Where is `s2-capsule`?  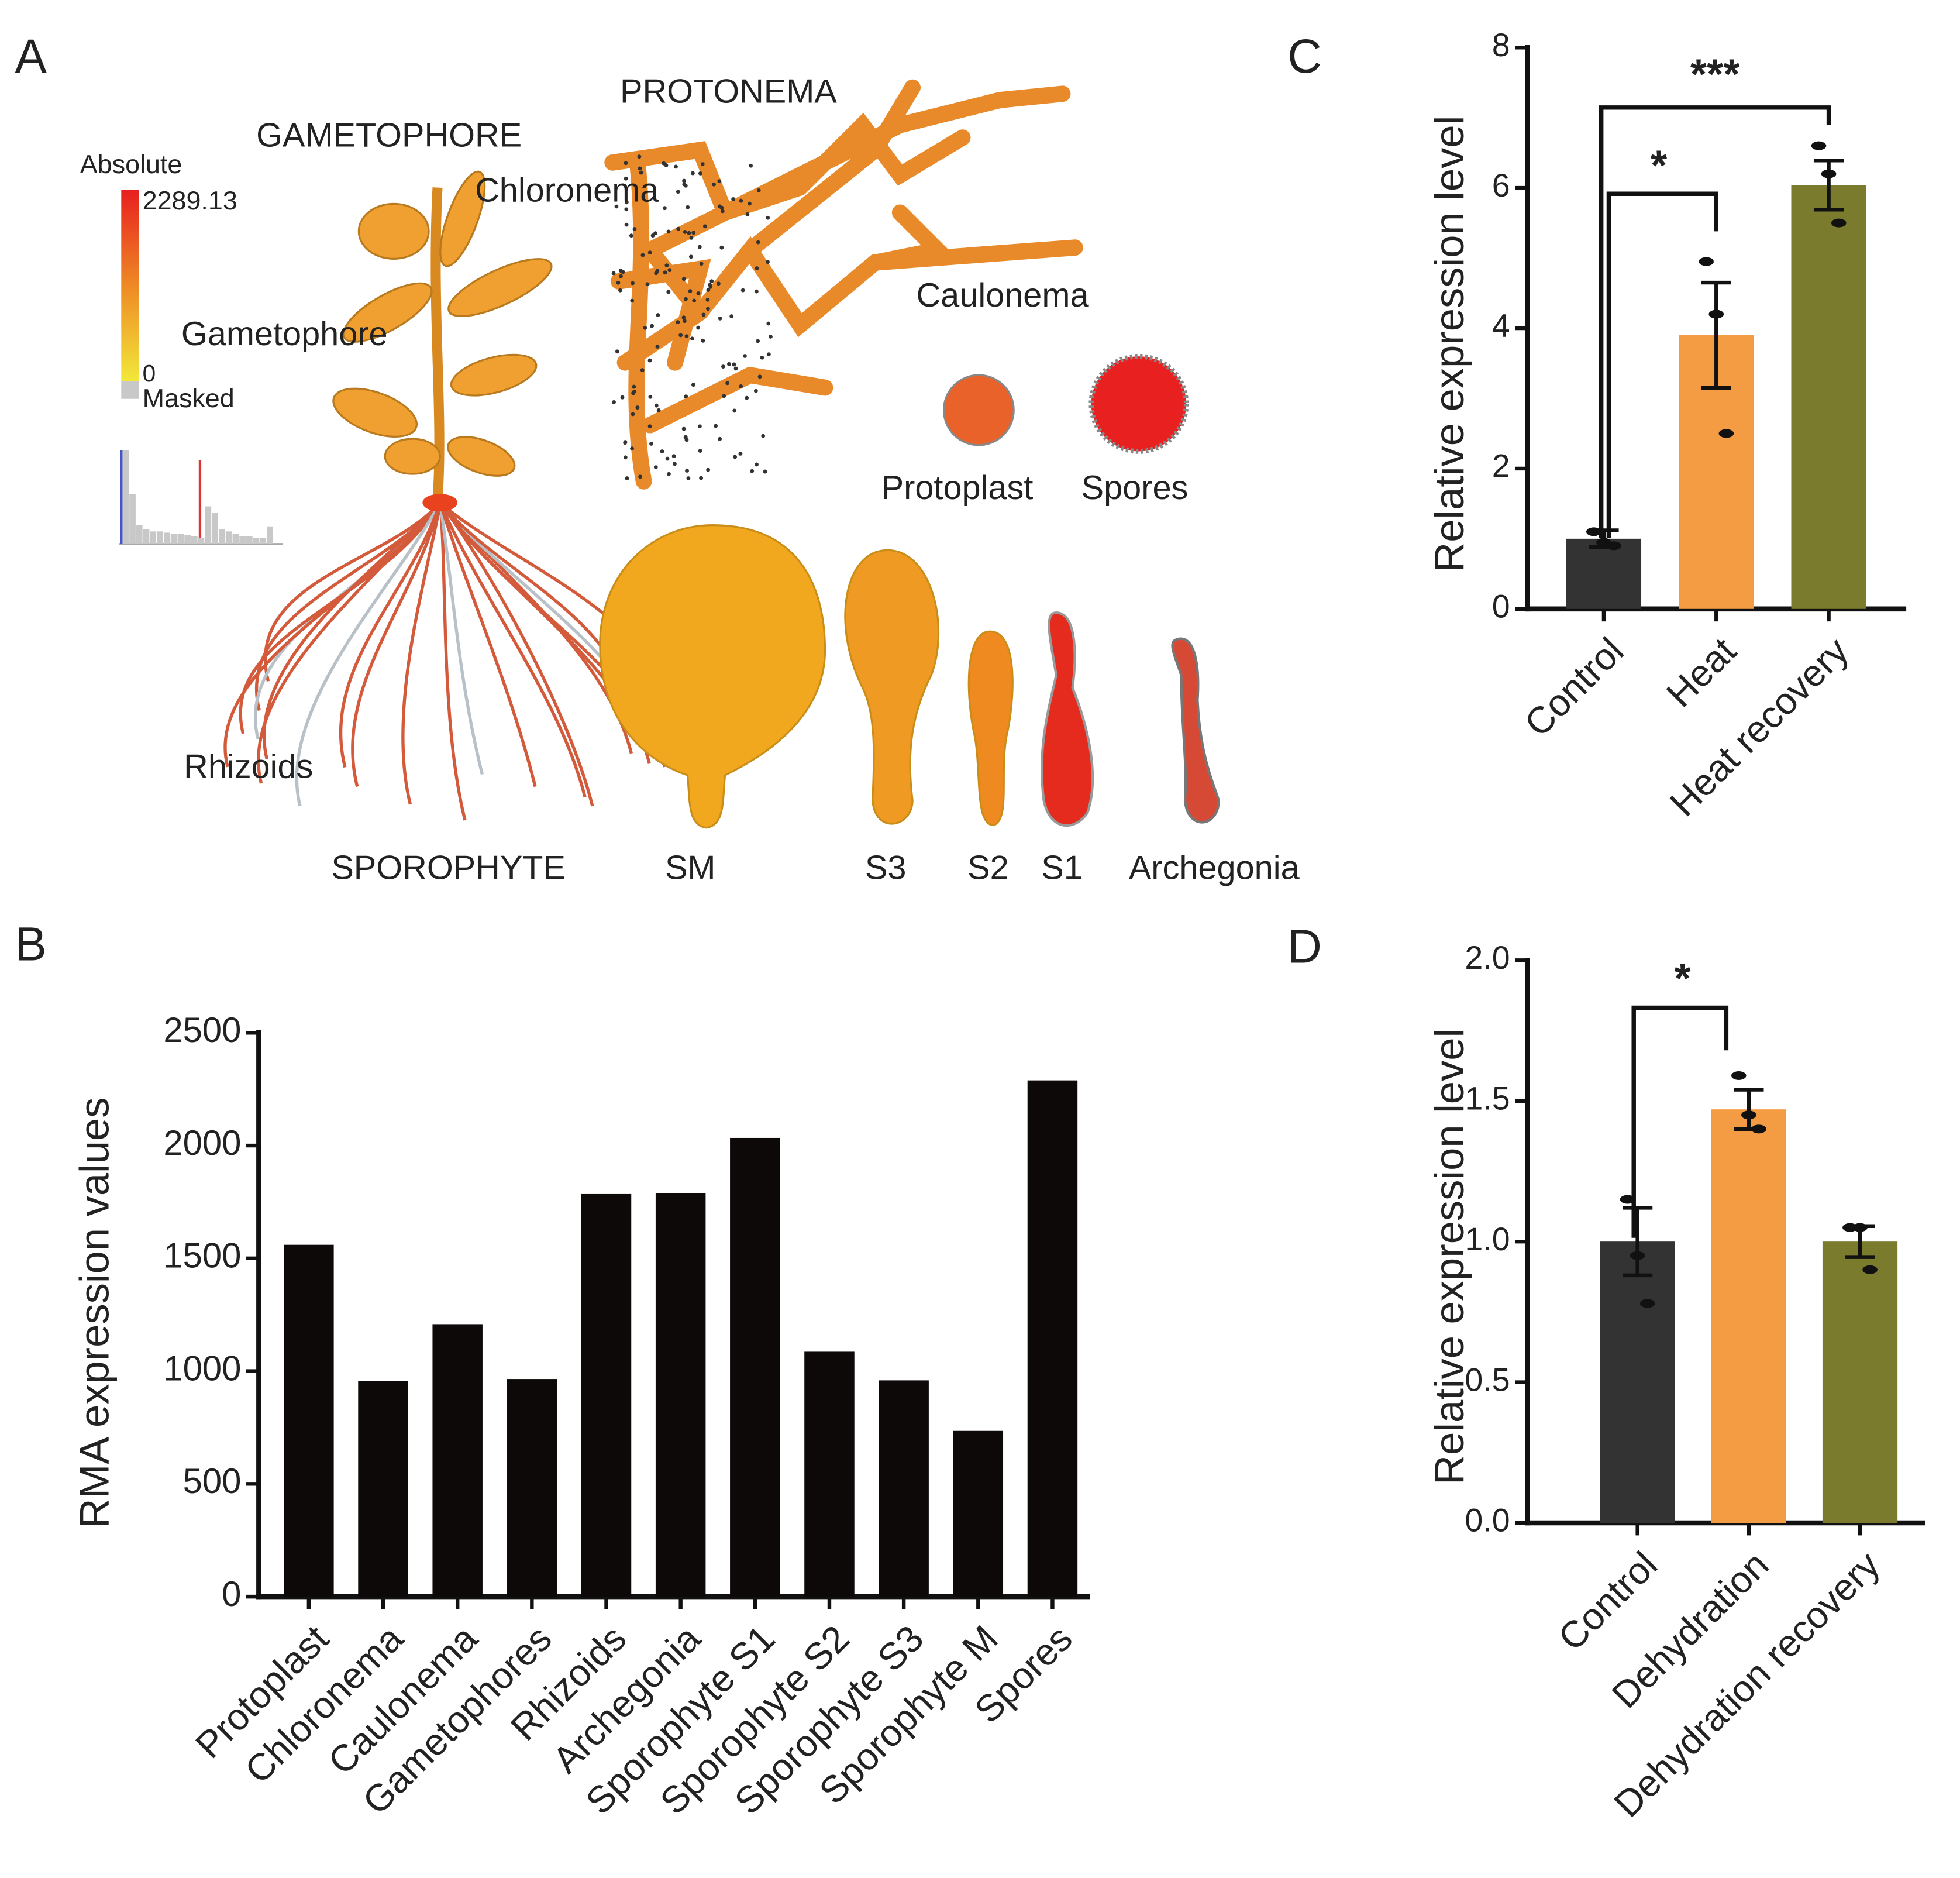
s2-capsule is located at coordinates (991, 728).